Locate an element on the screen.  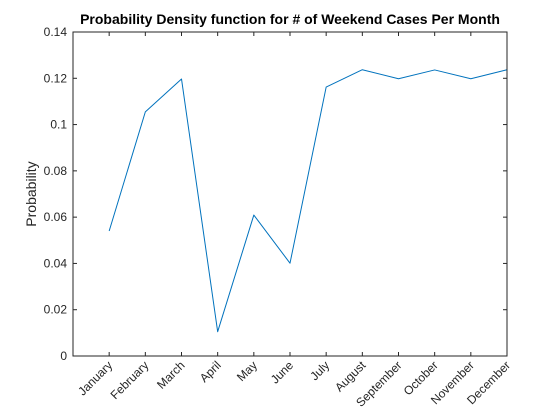
y-tick-label: 0.02 is located at coordinates (56, 310).